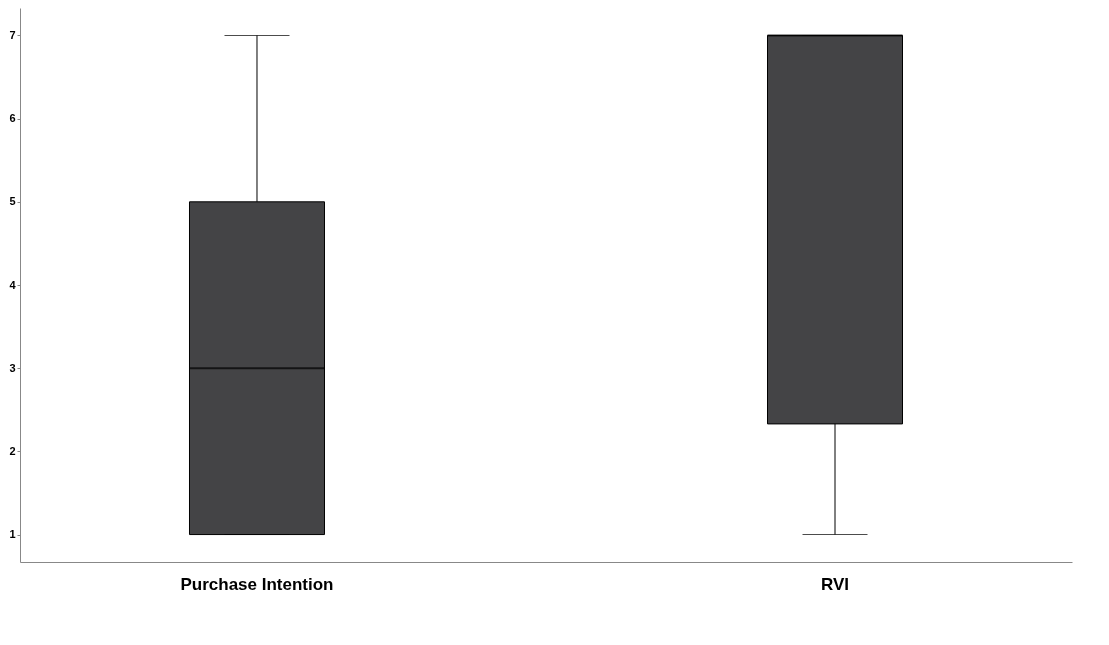 Image resolution: width=1109 pixels, height=645 pixels. Describe the element at coordinates (12, 34) in the screenshot. I see `y-tick-label: 7` at that location.